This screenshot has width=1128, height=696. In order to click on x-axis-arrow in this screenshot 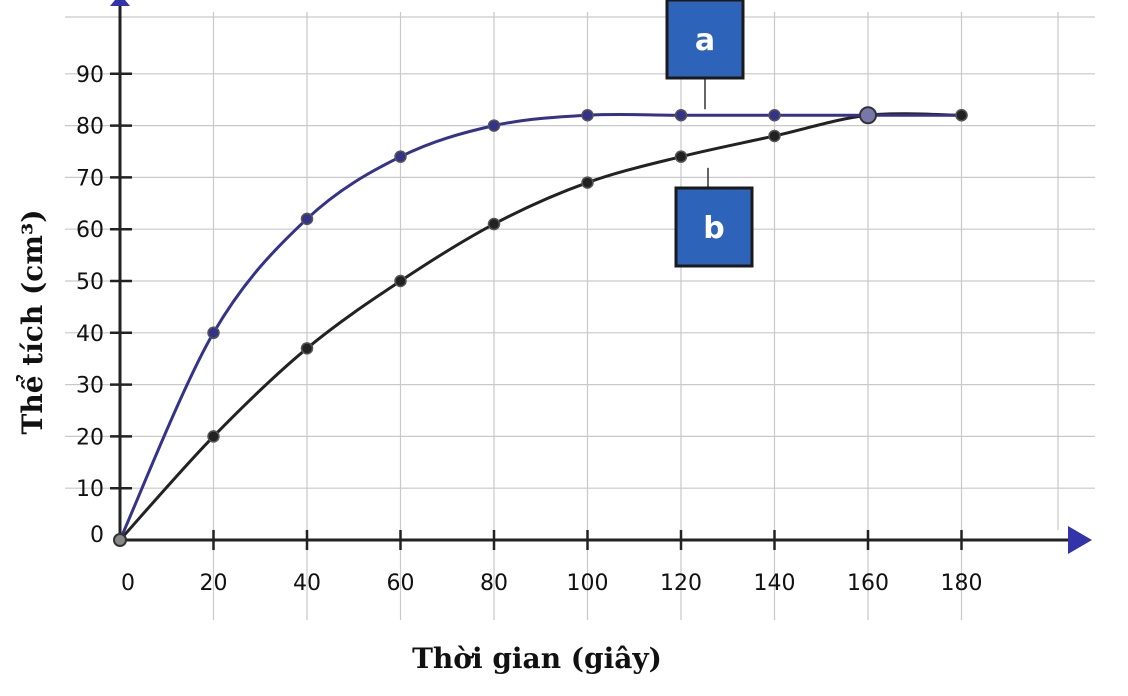, I will do `click(1080, 540)`.